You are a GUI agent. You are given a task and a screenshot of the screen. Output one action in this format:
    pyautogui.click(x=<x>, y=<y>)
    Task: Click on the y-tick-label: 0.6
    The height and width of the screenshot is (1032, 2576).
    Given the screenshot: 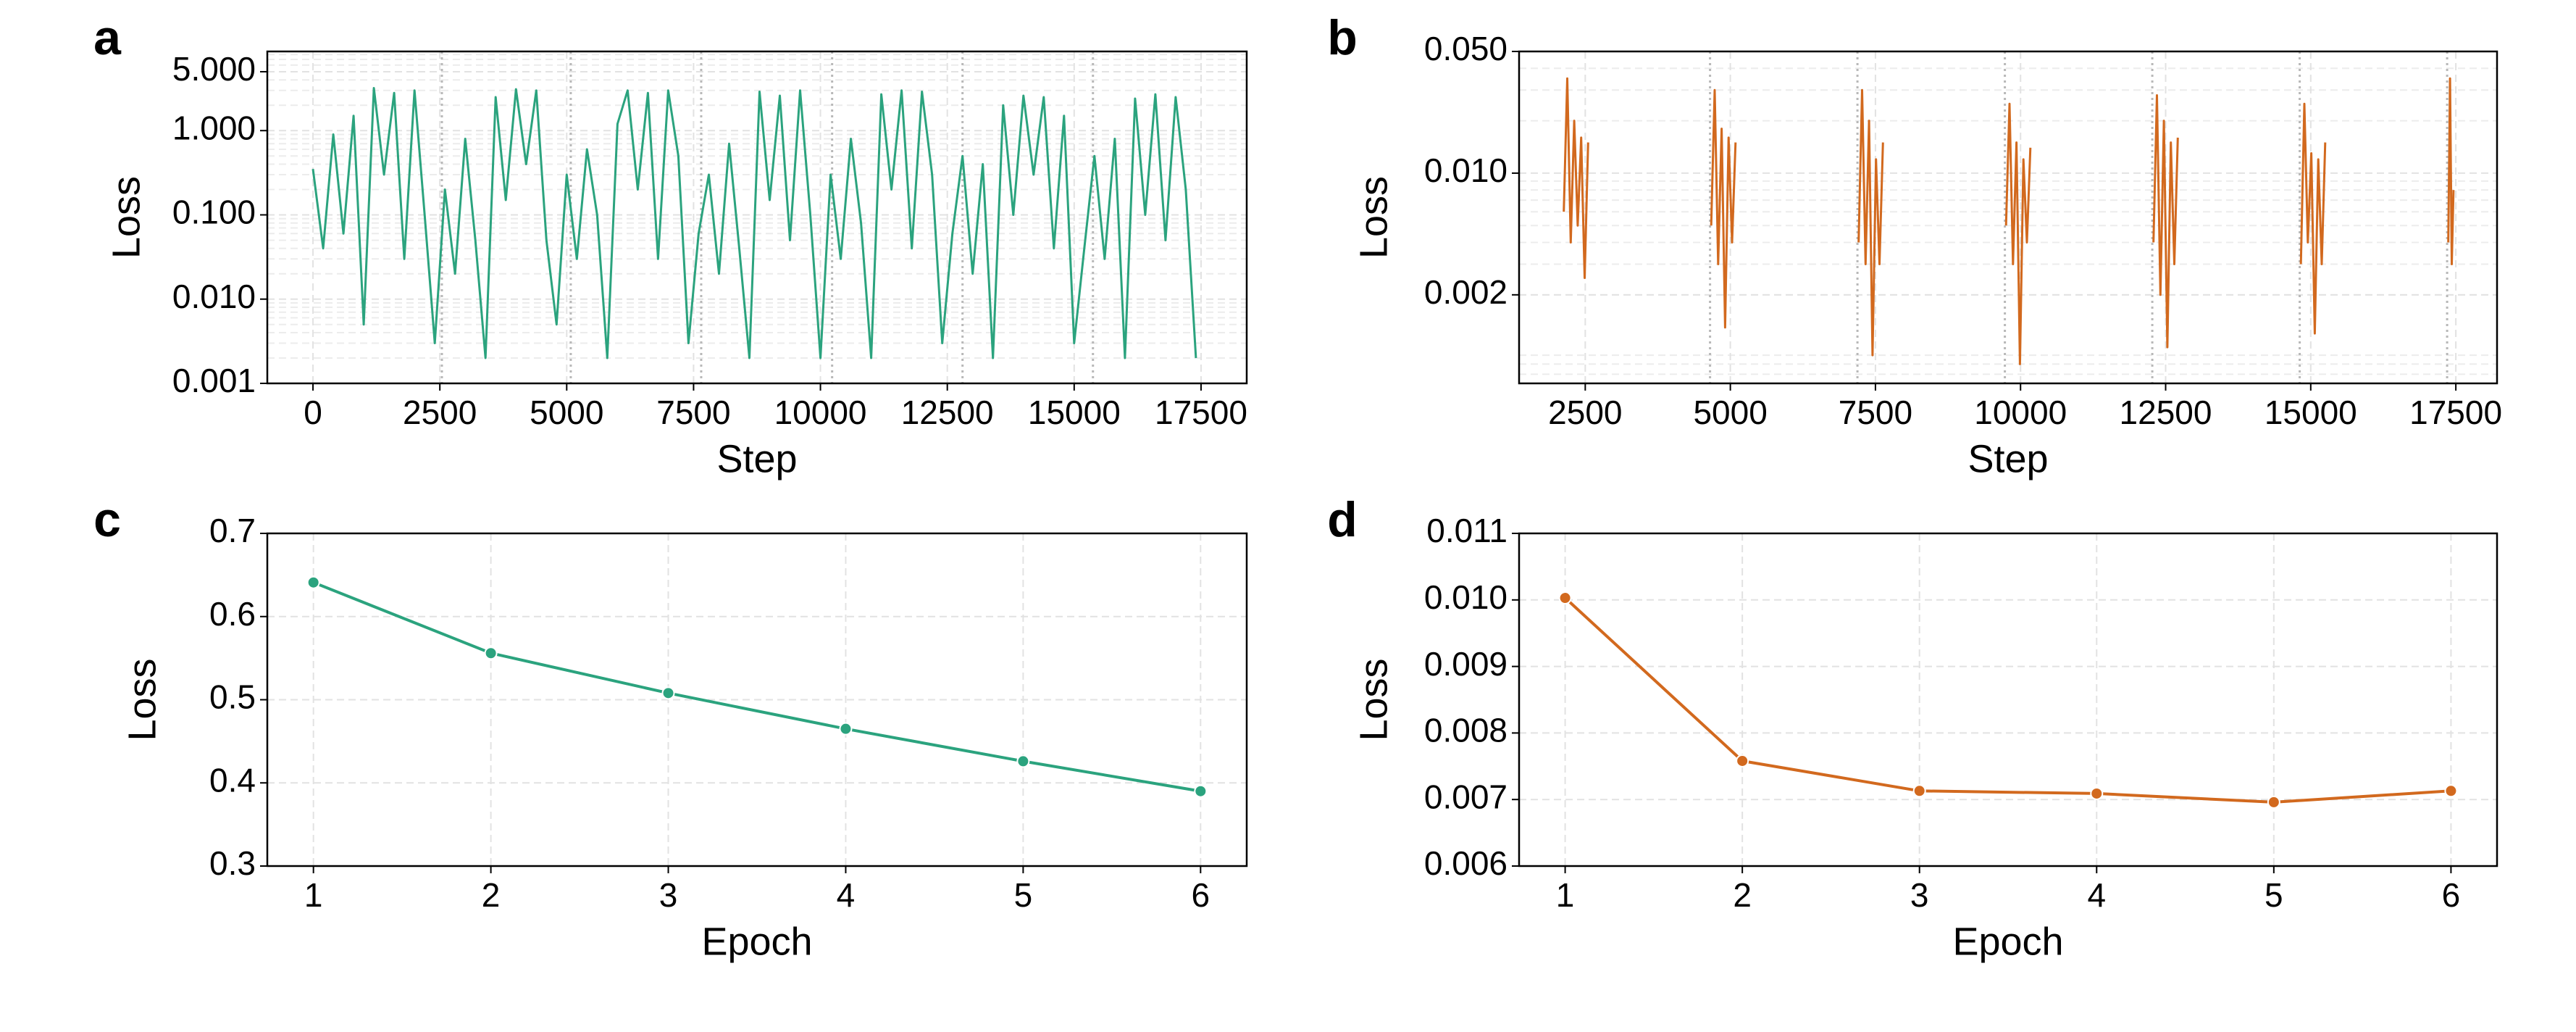 What is the action you would take?
    pyautogui.click(x=232, y=614)
    